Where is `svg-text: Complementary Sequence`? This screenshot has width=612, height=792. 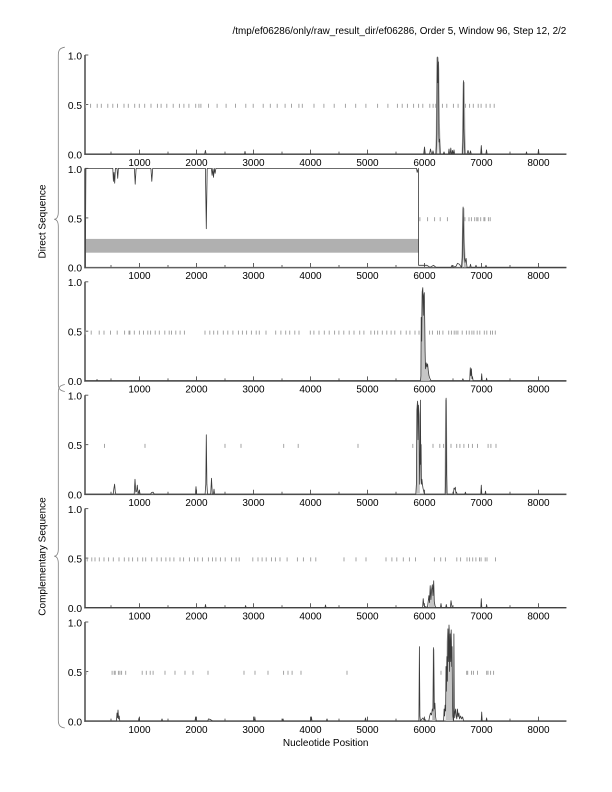 svg-text: Complementary Sequence is located at coordinates (42, 556).